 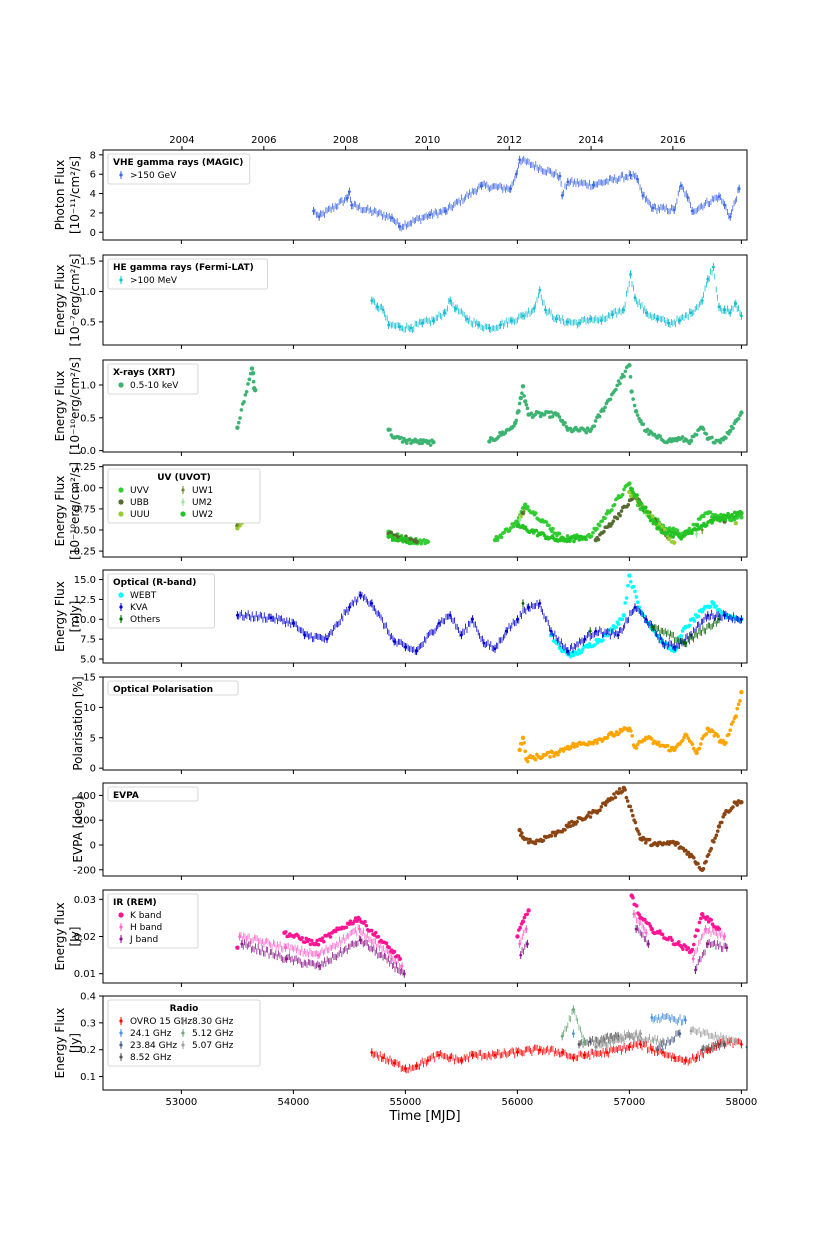 I want to click on y-tick-label: 1.0, so click(x=88, y=292).